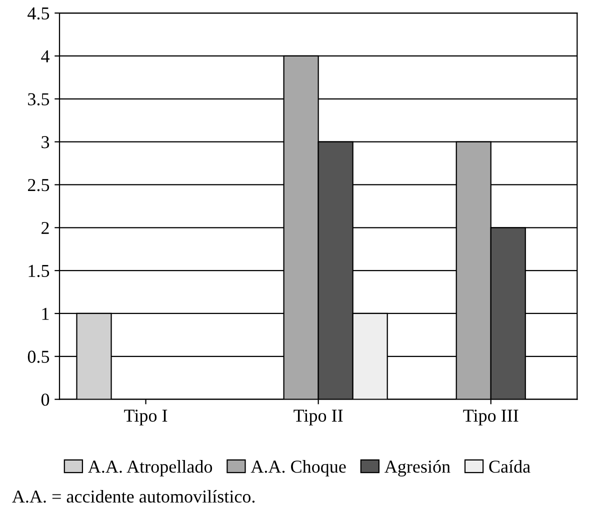 Image resolution: width=595 pixels, height=522 pixels. I want to click on y-tick-label: 4, so click(45, 56).